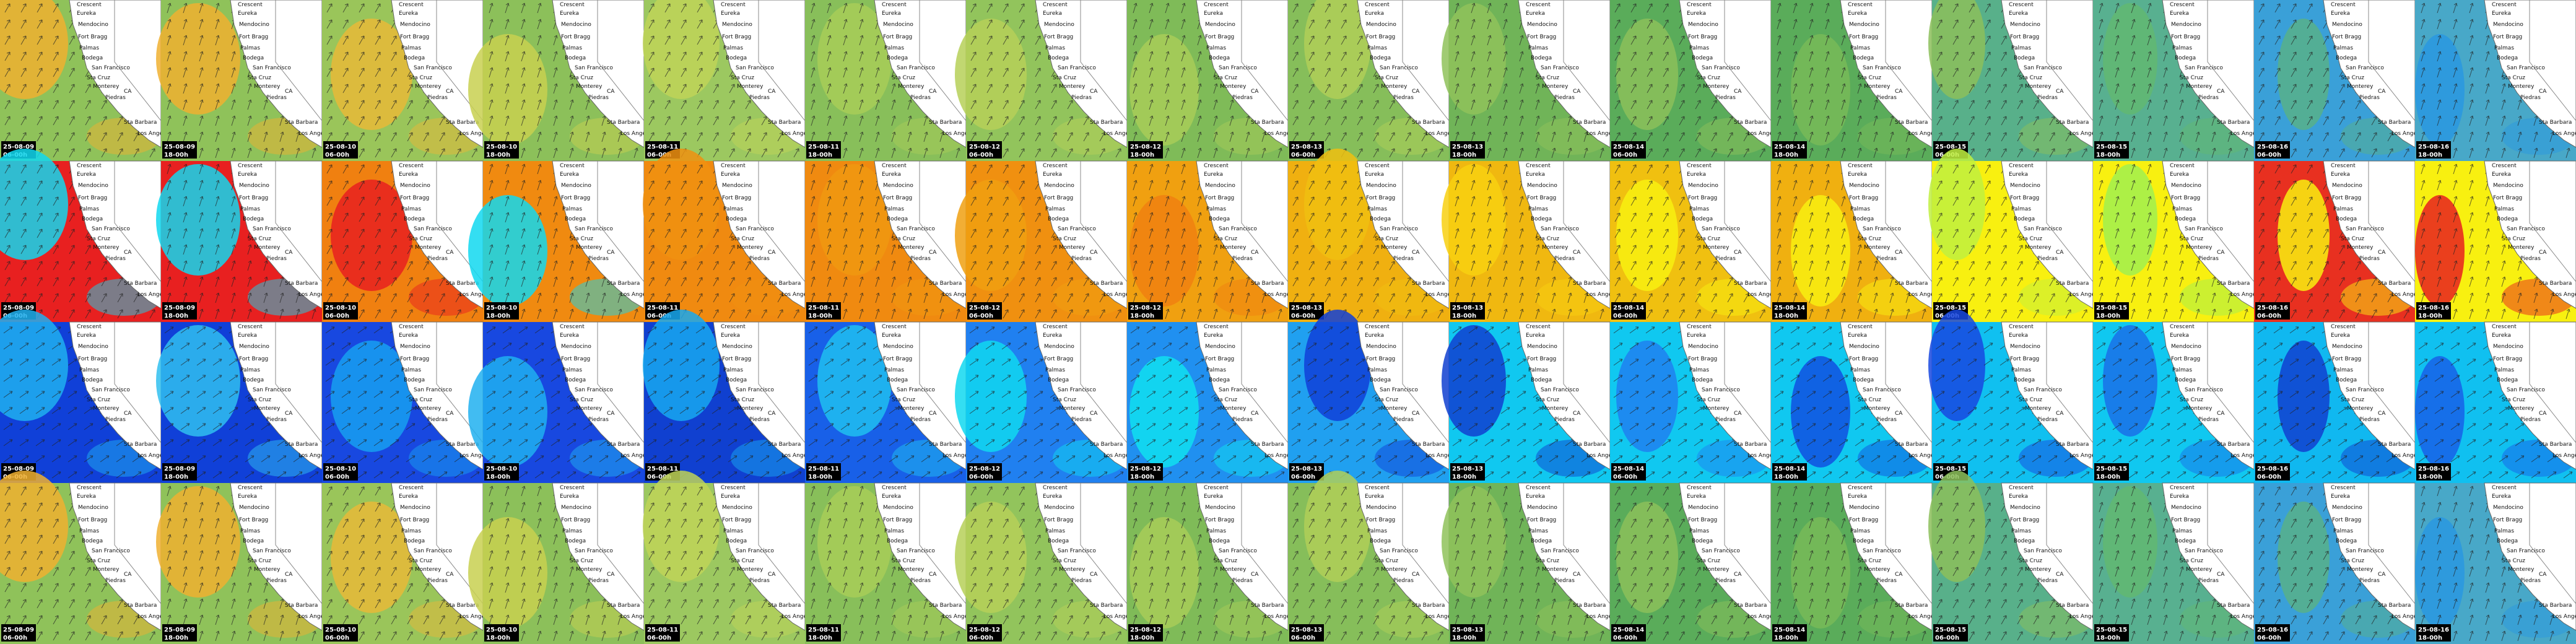  What do you see at coordinates (984, 630) in the screenshot?
I see `timestamp-date: 25-08-12` at bounding box center [984, 630].